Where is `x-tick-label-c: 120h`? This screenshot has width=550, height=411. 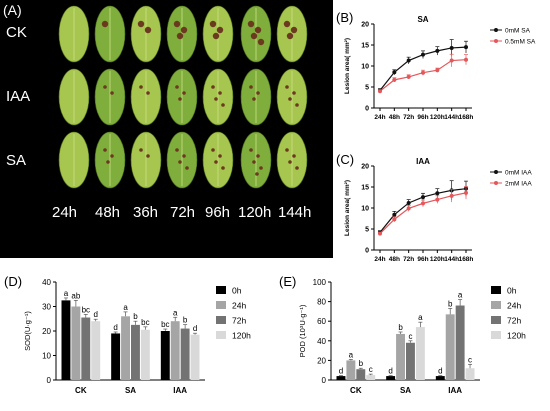
x-tick-label-c: 120h is located at coordinates (437, 259).